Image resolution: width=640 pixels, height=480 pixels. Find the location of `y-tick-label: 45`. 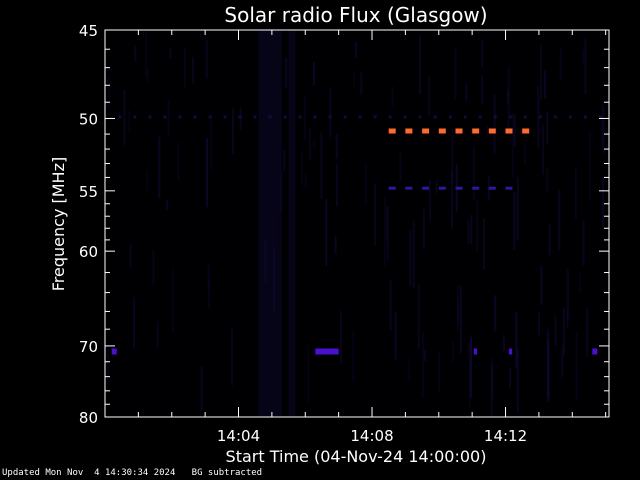

y-tick-label: 45 is located at coordinates (88, 31).